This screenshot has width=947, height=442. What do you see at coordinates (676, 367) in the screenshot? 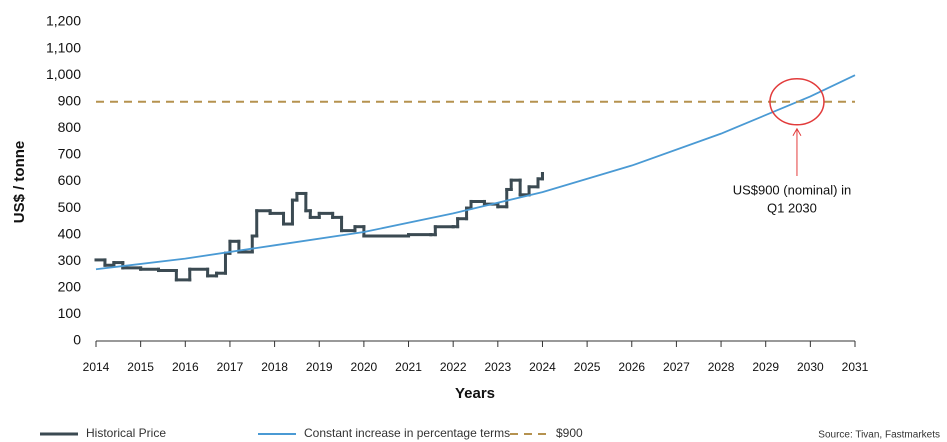
I see `x-tick-label: 2027` at bounding box center [676, 367].